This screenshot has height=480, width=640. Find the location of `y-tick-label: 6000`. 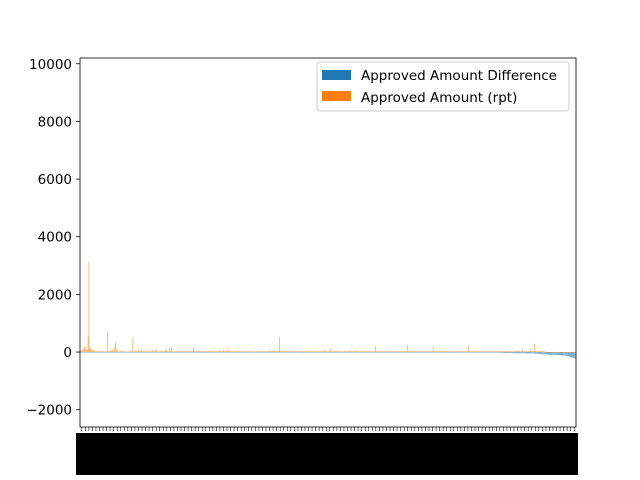

y-tick-label: 6000 is located at coordinates (55, 180).